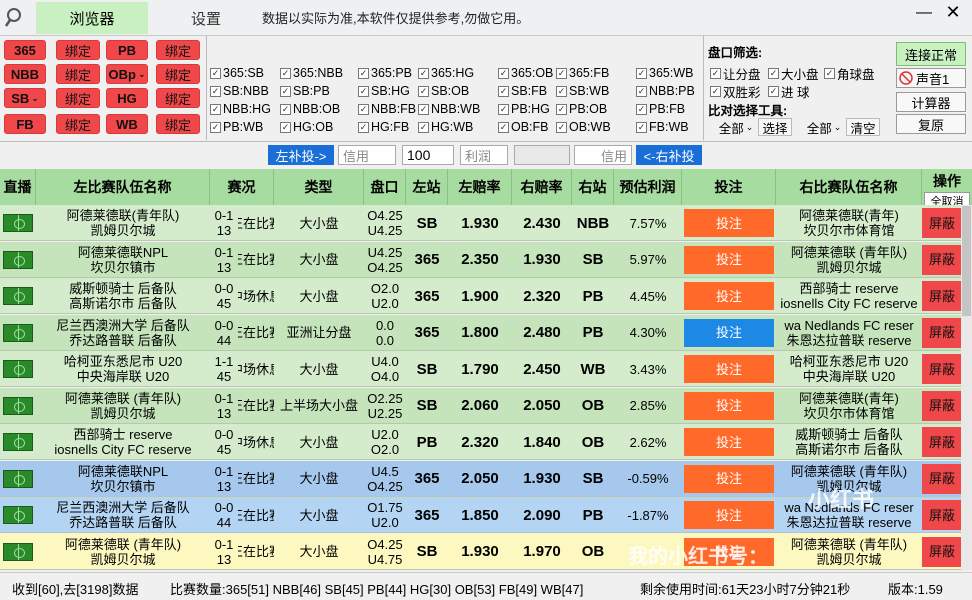 The width and height of the screenshot is (972, 600). I want to click on restore-button: 复原, so click(931, 124).